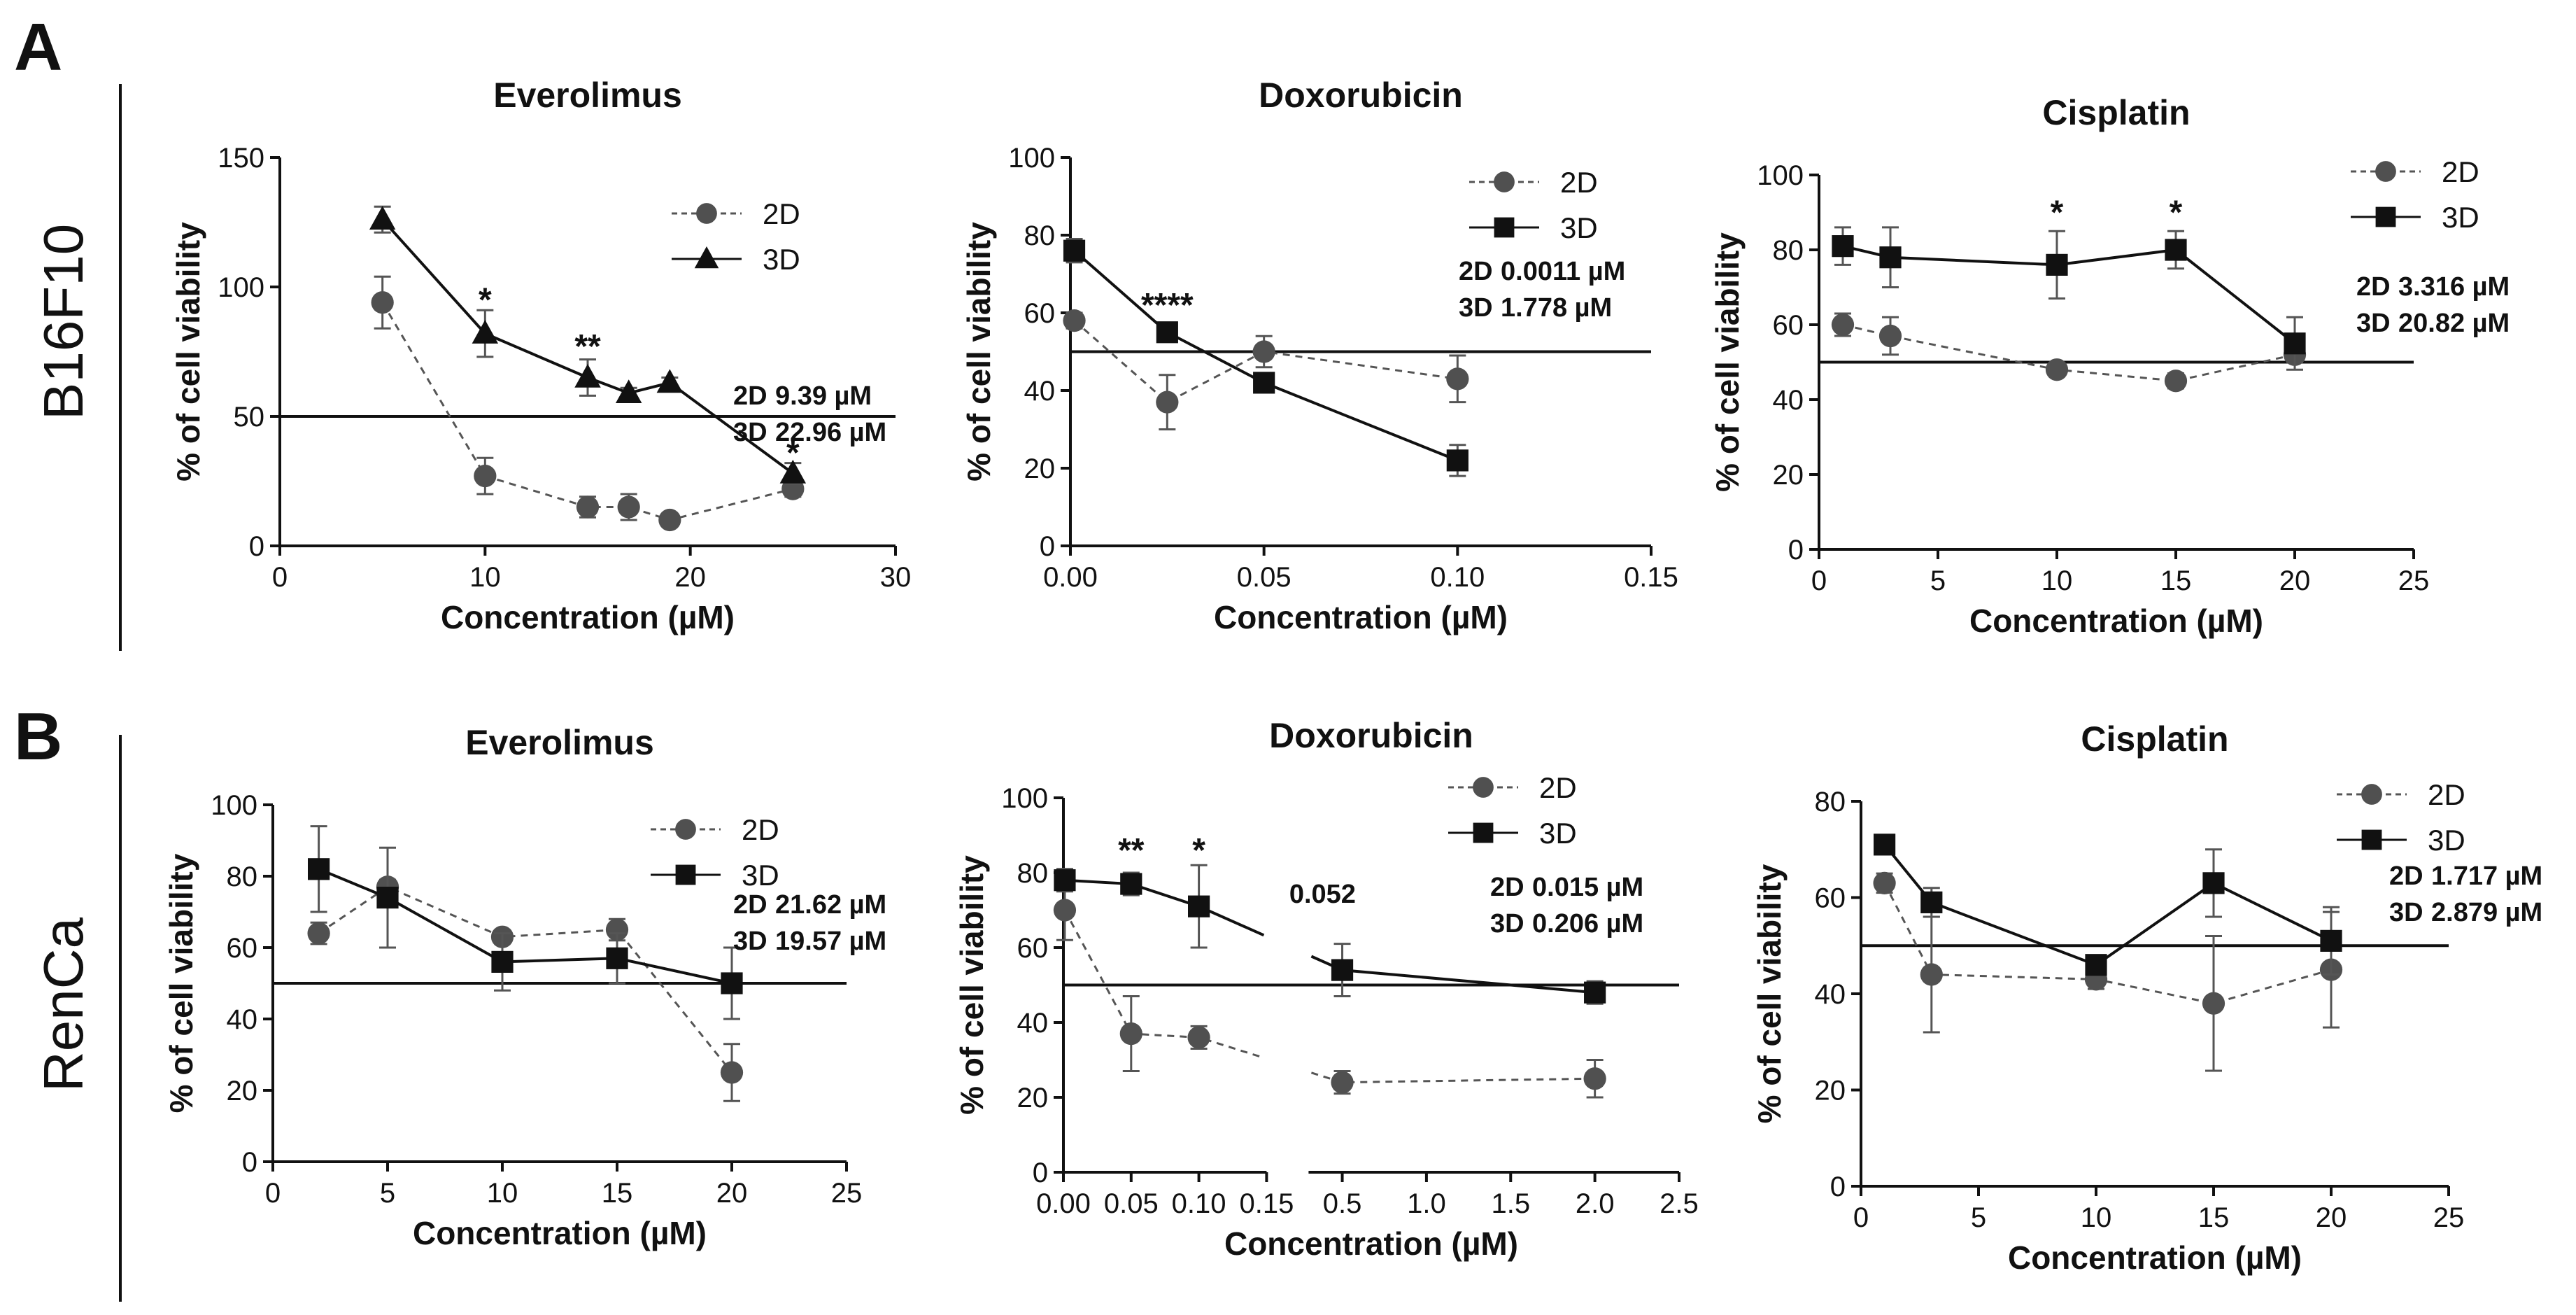  What do you see at coordinates (823, 396) in the screenshot?
I see `ic50-value: 9.39 µM` at bounding box center [823, 396].